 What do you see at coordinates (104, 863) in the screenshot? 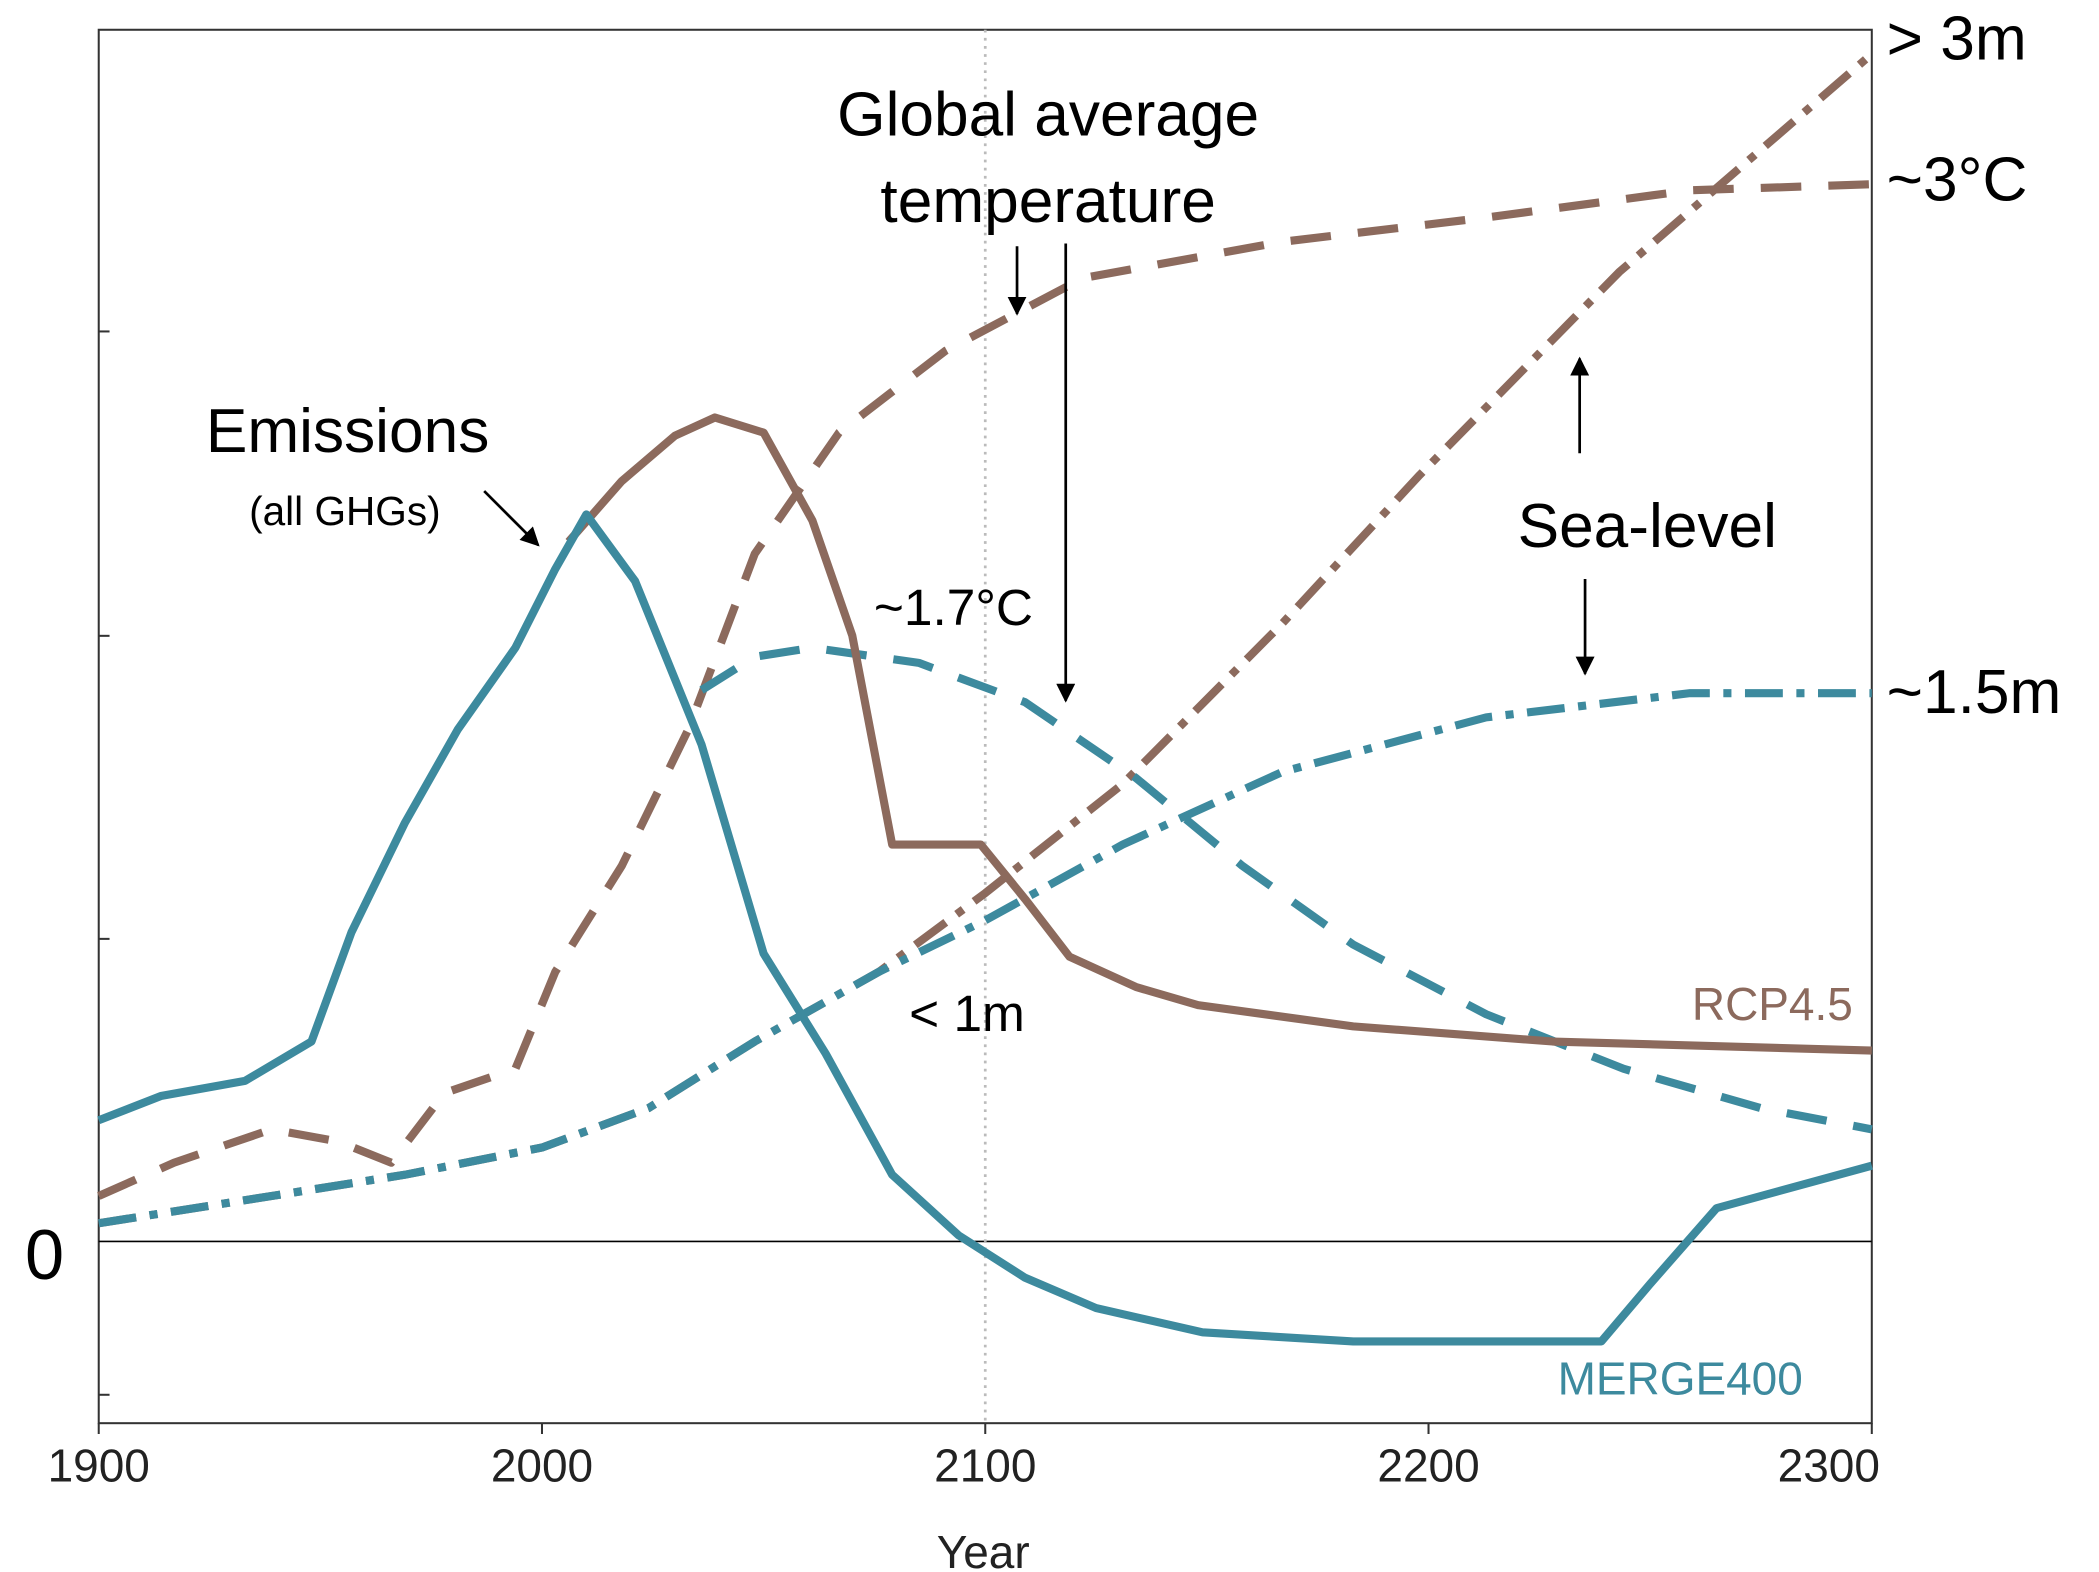
I see `minor-y-ticks` at bounding box center [104, 863].